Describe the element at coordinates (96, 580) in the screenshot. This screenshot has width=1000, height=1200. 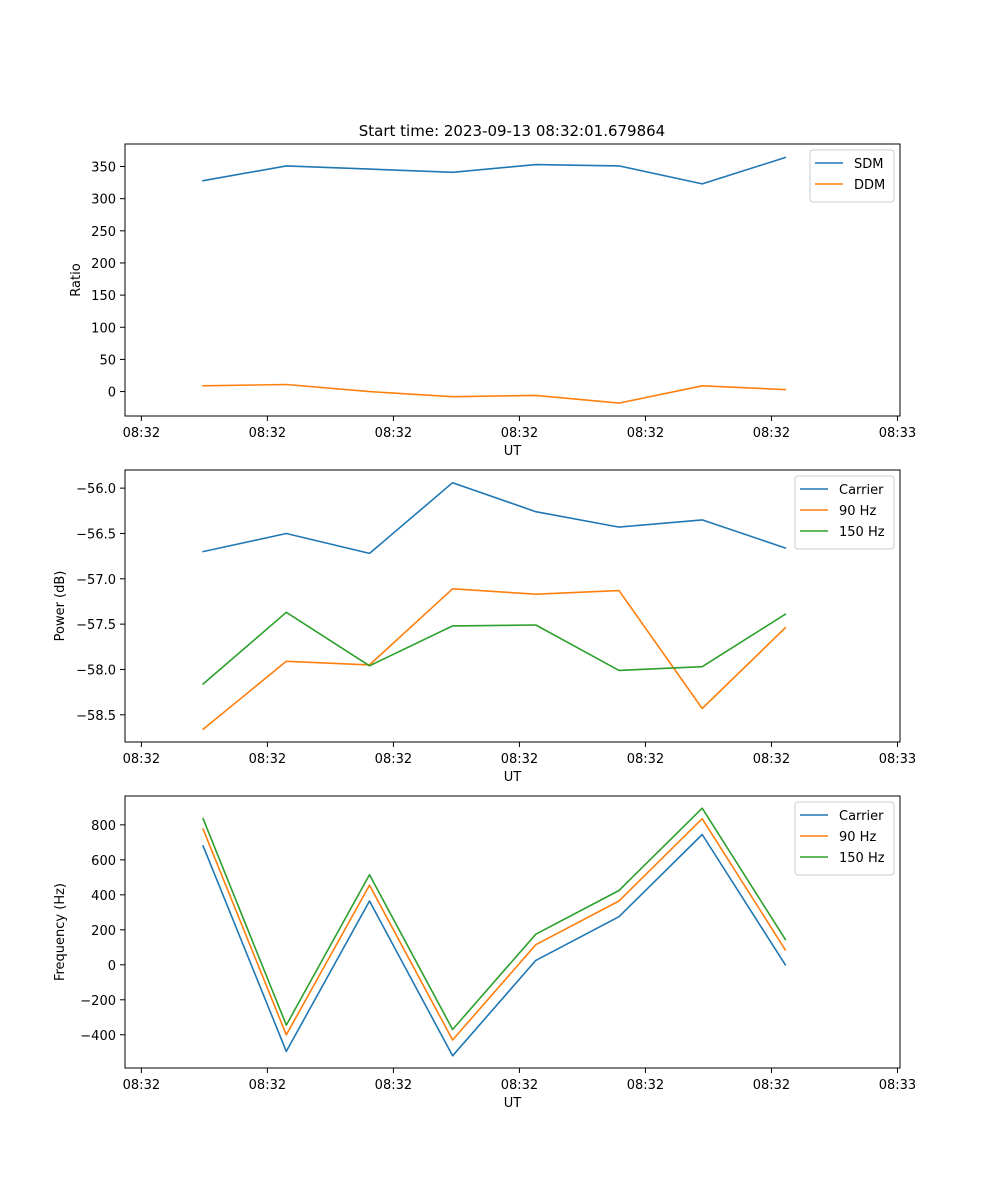
I see `y-tick-label: −57.0` at that location.